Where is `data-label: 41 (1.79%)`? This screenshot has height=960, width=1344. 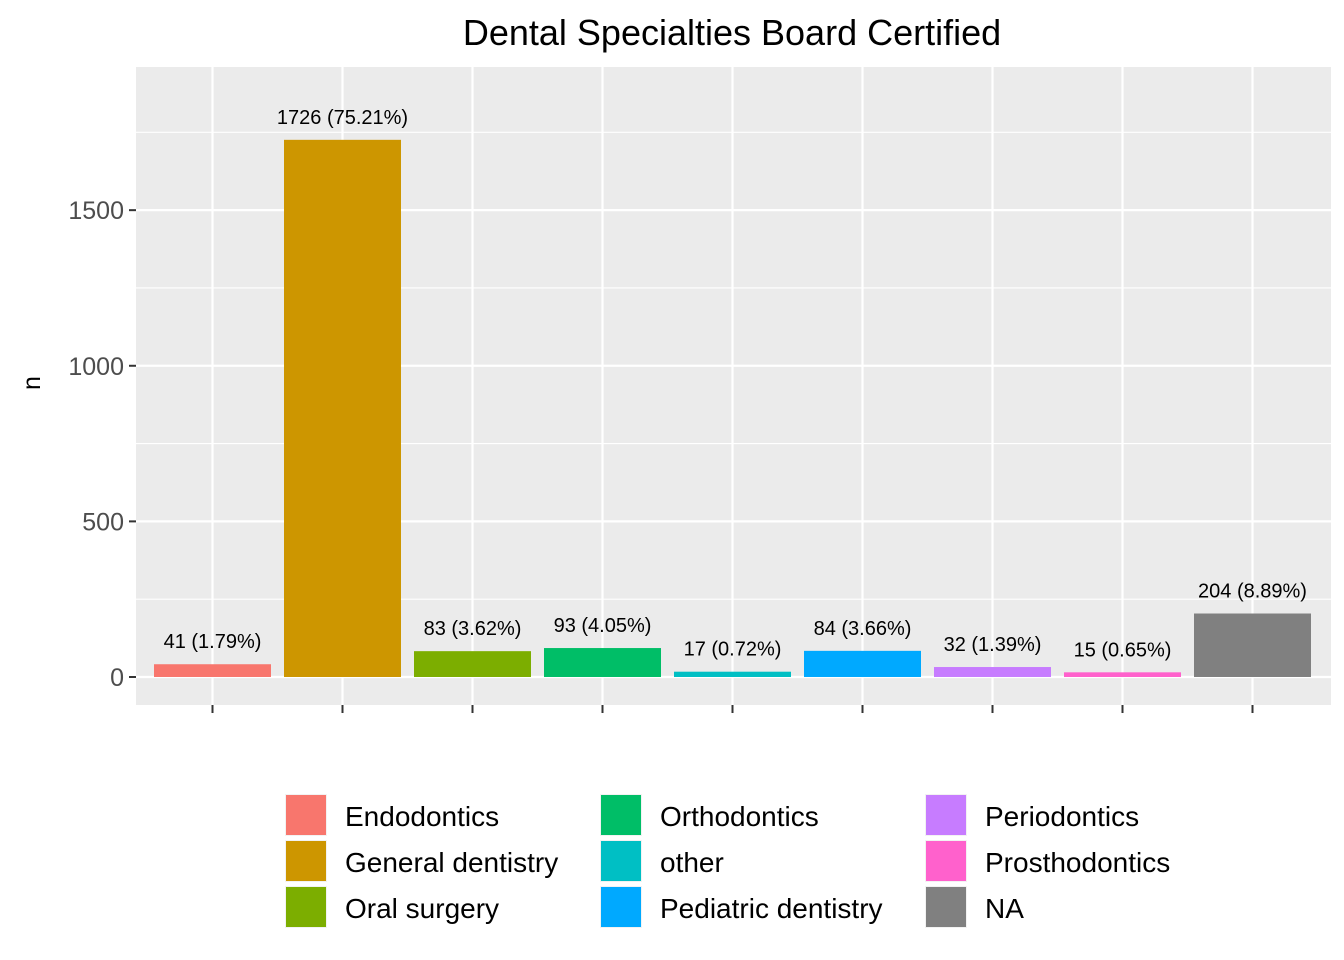 data-label: 41 (1.79%) is located at coordinates (213, 642).